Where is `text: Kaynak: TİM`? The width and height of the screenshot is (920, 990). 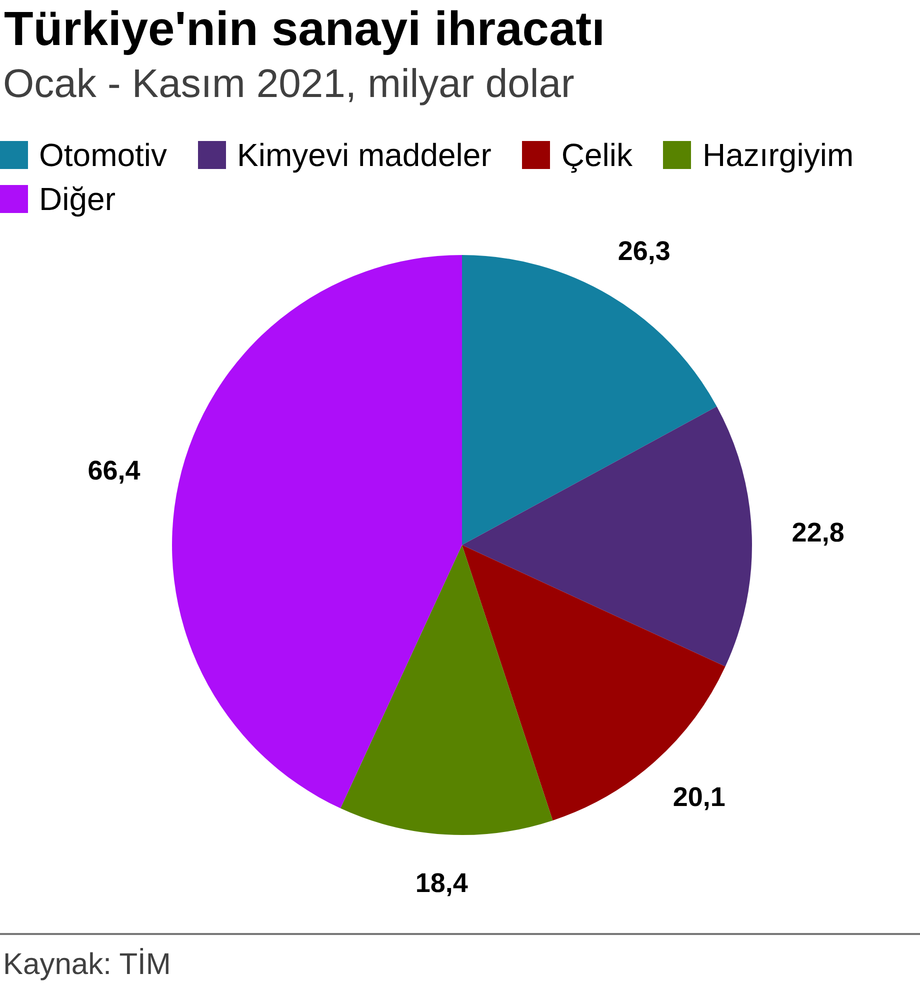
text: Kaynak: TİM is located at coordinates (87, 964).